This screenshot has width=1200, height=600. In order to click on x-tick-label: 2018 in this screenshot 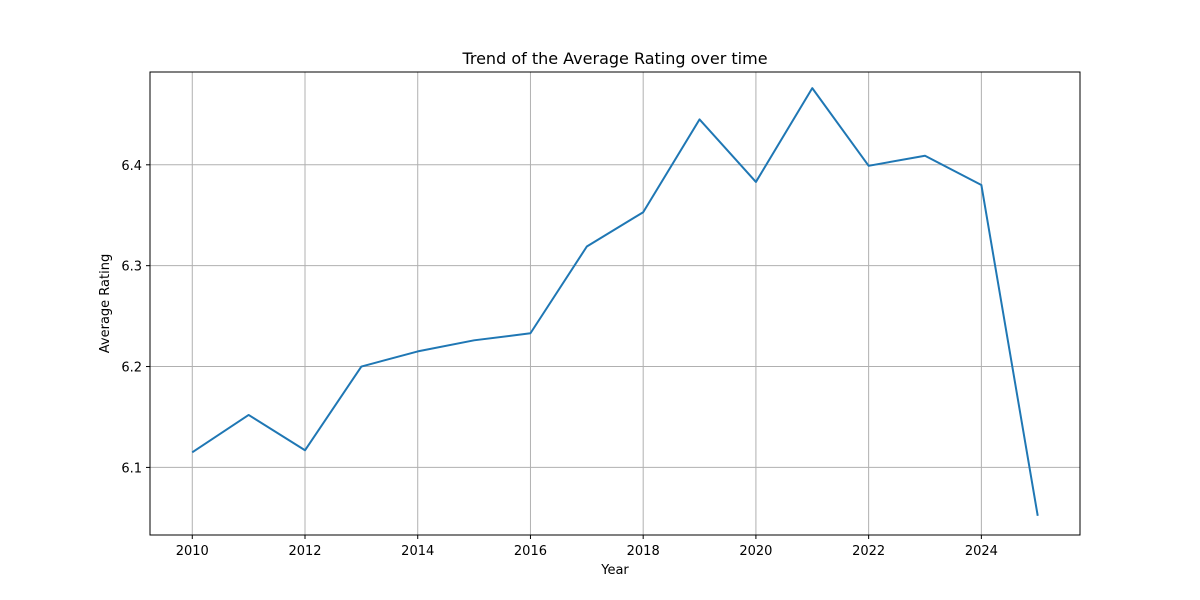, I will do `click(643, 551)`.